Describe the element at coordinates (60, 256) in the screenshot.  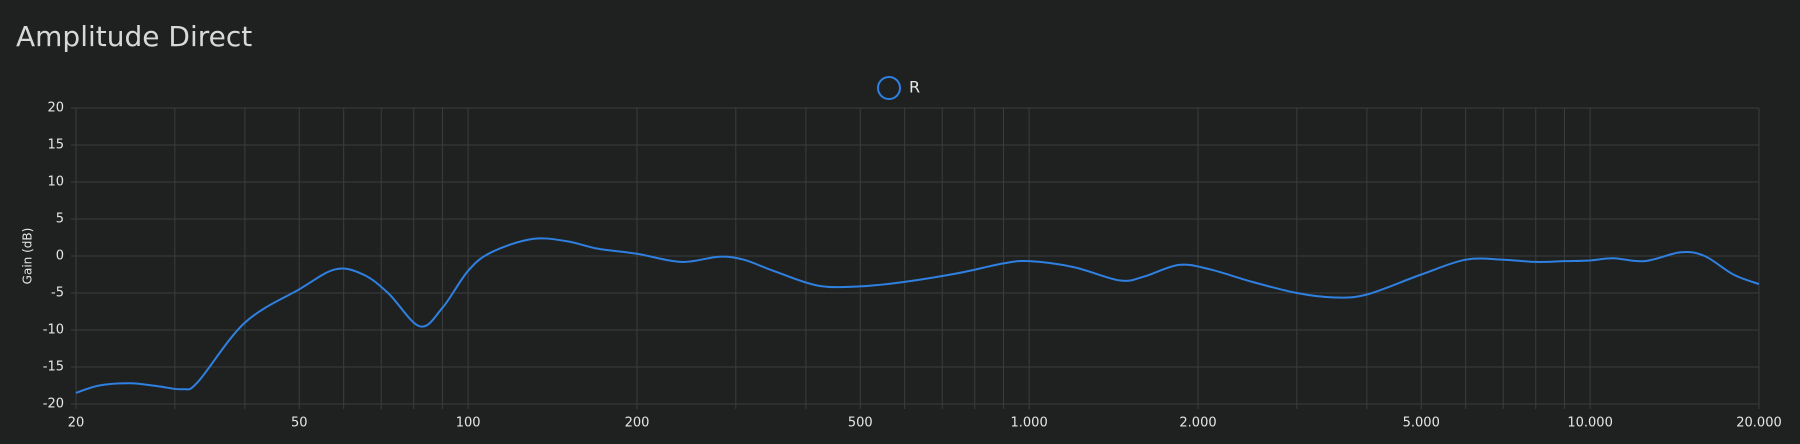
I see `y-tick-label: 0` at that location.